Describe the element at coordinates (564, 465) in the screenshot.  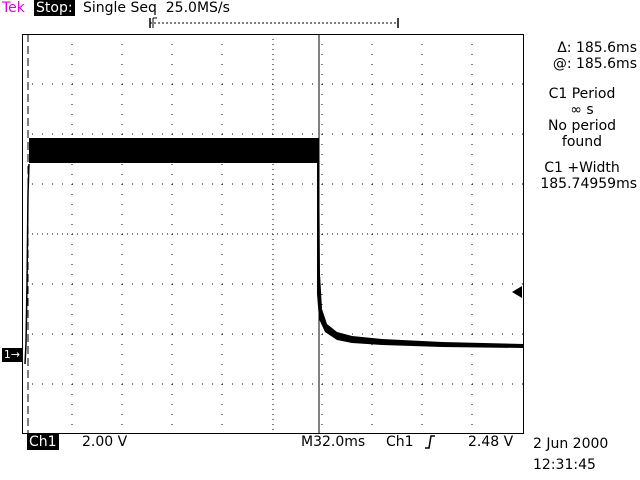
I see `time-stamp: 12:31:45` at that location.